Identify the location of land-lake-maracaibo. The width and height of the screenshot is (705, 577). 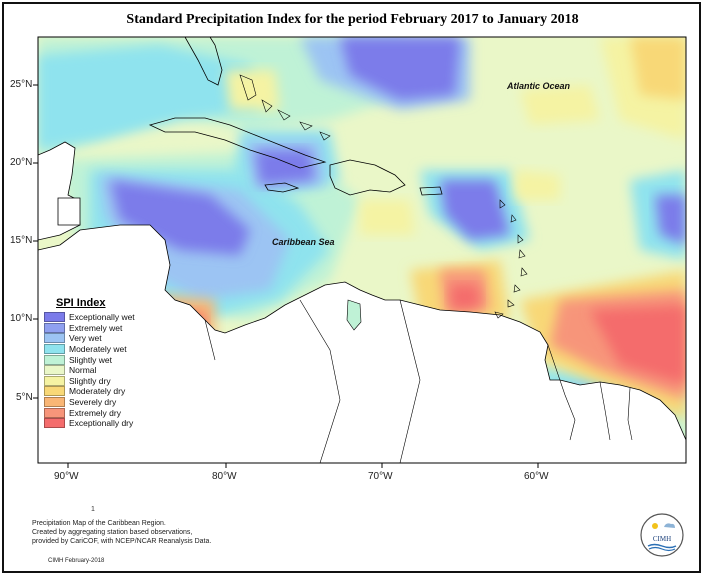
(354, 315).